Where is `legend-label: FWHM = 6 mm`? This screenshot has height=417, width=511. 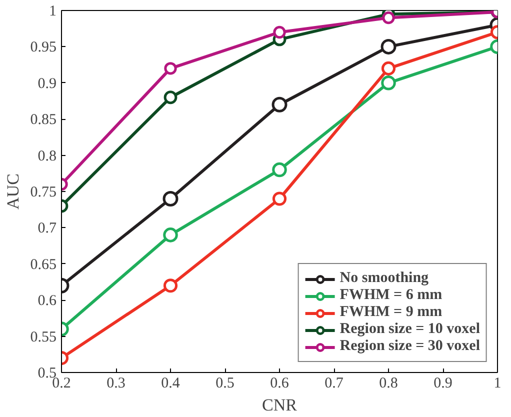 legend-label: FWHM = 6 mm is located at coordinates (391, 295).